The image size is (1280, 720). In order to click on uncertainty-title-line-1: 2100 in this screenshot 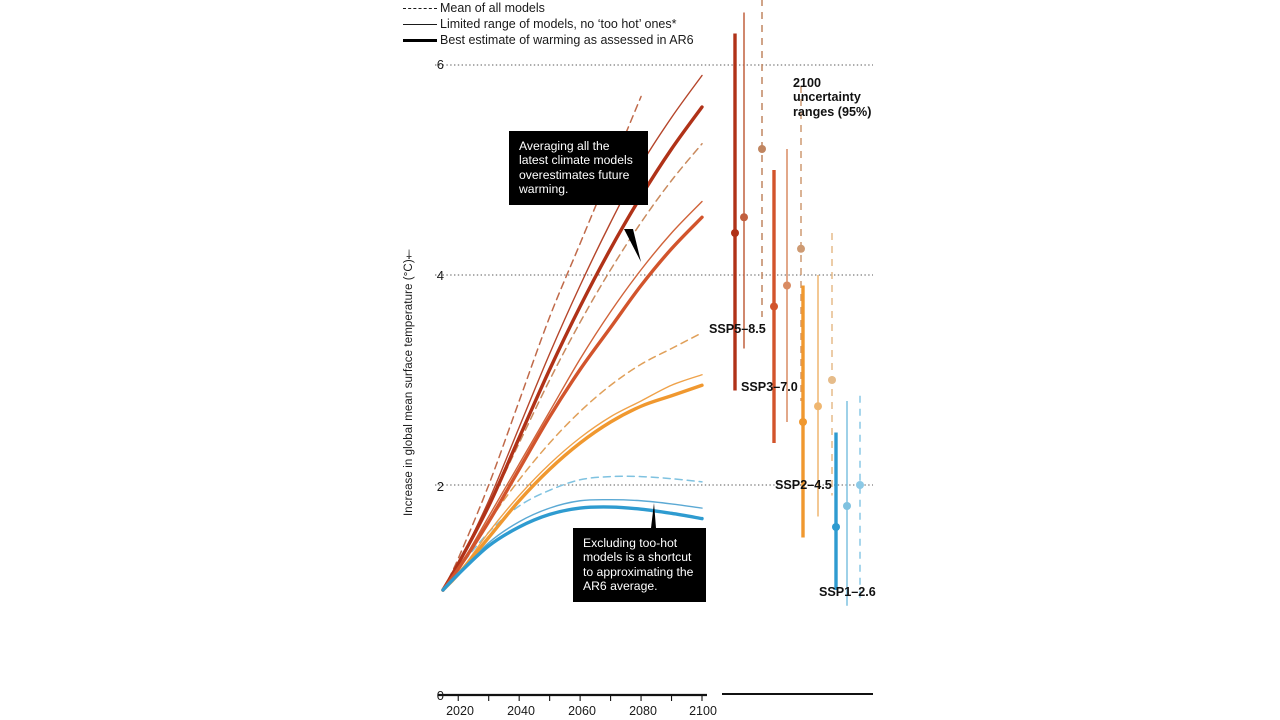, I will do `click(807, 83)`.